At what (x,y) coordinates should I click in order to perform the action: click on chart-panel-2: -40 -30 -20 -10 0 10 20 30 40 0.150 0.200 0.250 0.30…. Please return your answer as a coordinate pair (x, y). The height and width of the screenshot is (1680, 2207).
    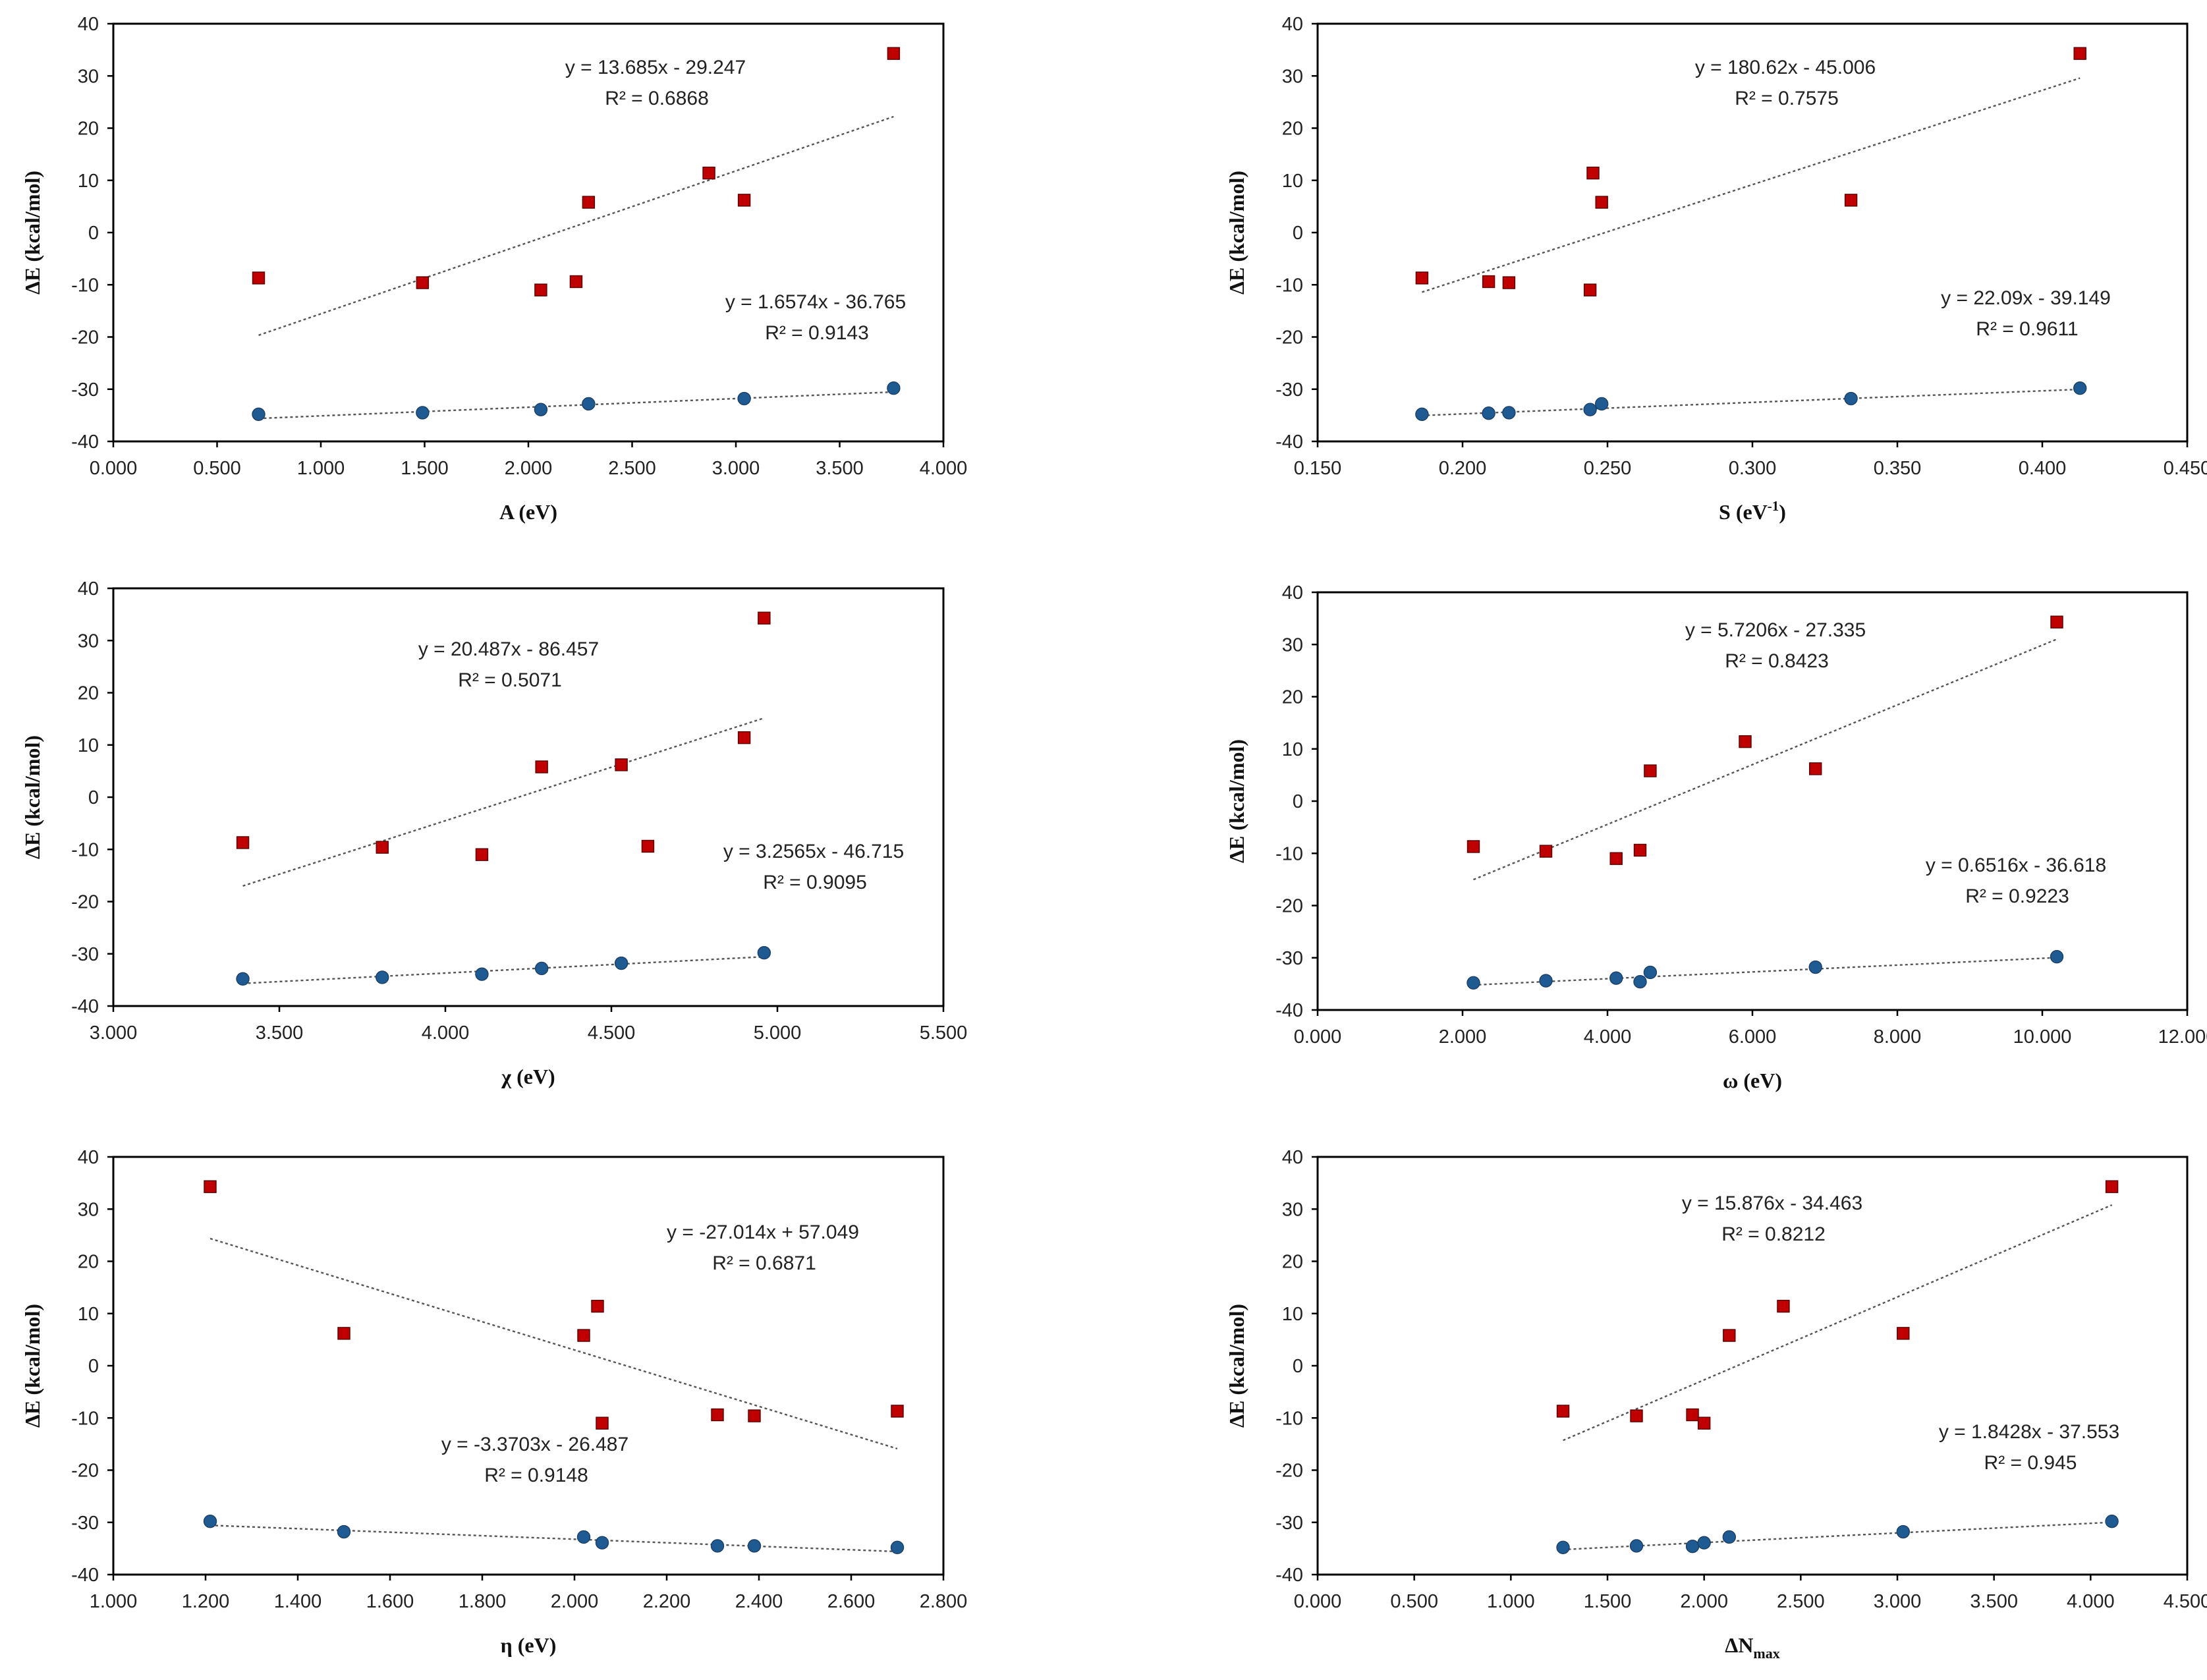
    Looking at the image, I should click on (1716, 269).